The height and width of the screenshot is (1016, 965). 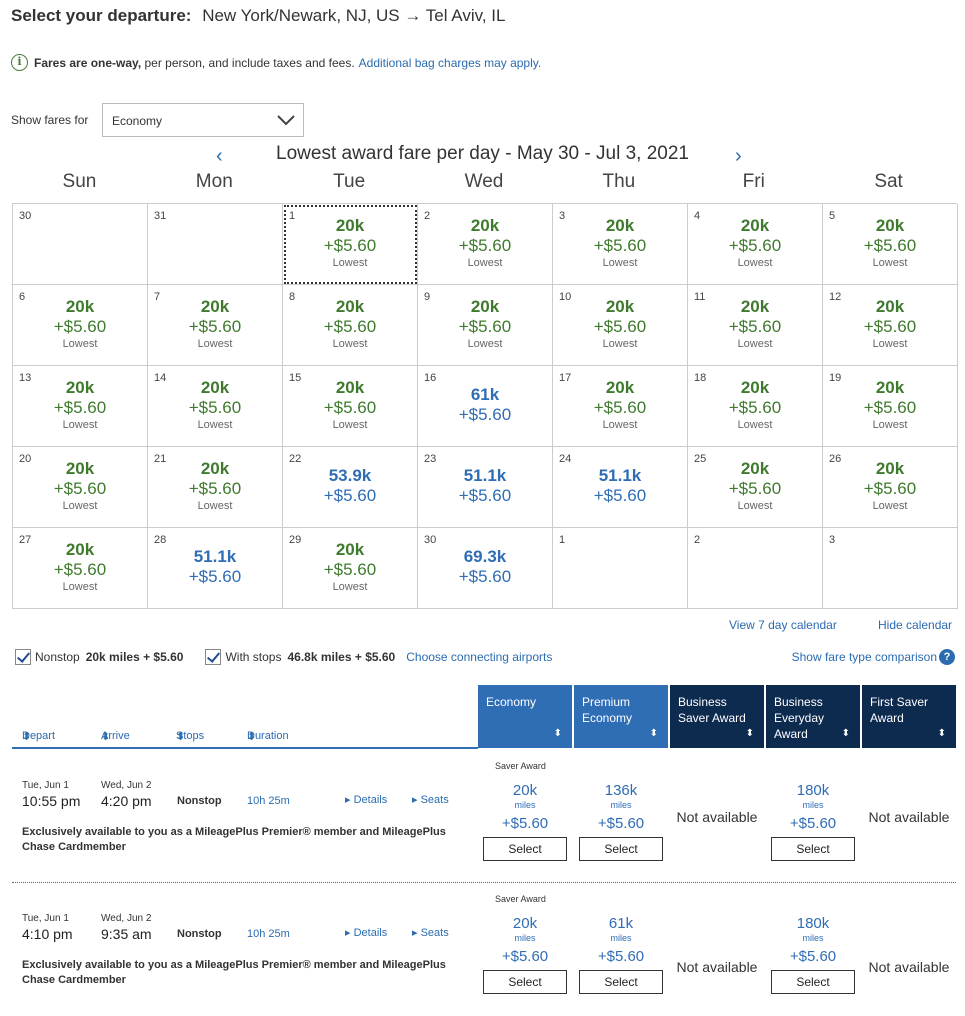 I want to click on with-stops-checkbox, so click(x=213, y=657).